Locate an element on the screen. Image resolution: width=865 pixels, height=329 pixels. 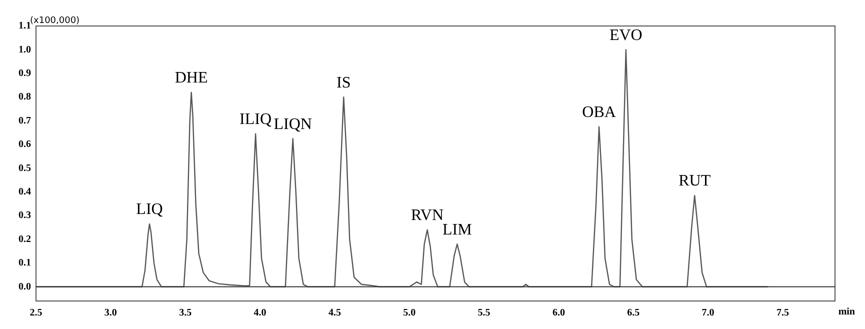
x-tick-label: 4.5 is located at coordinates (334, 313).